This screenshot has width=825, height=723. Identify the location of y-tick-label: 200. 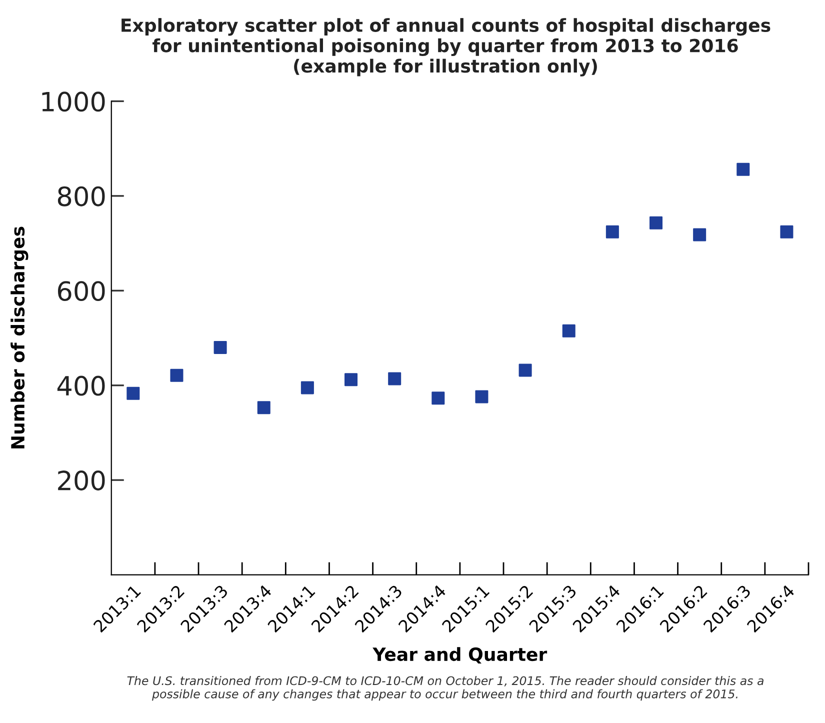
(81, 480).